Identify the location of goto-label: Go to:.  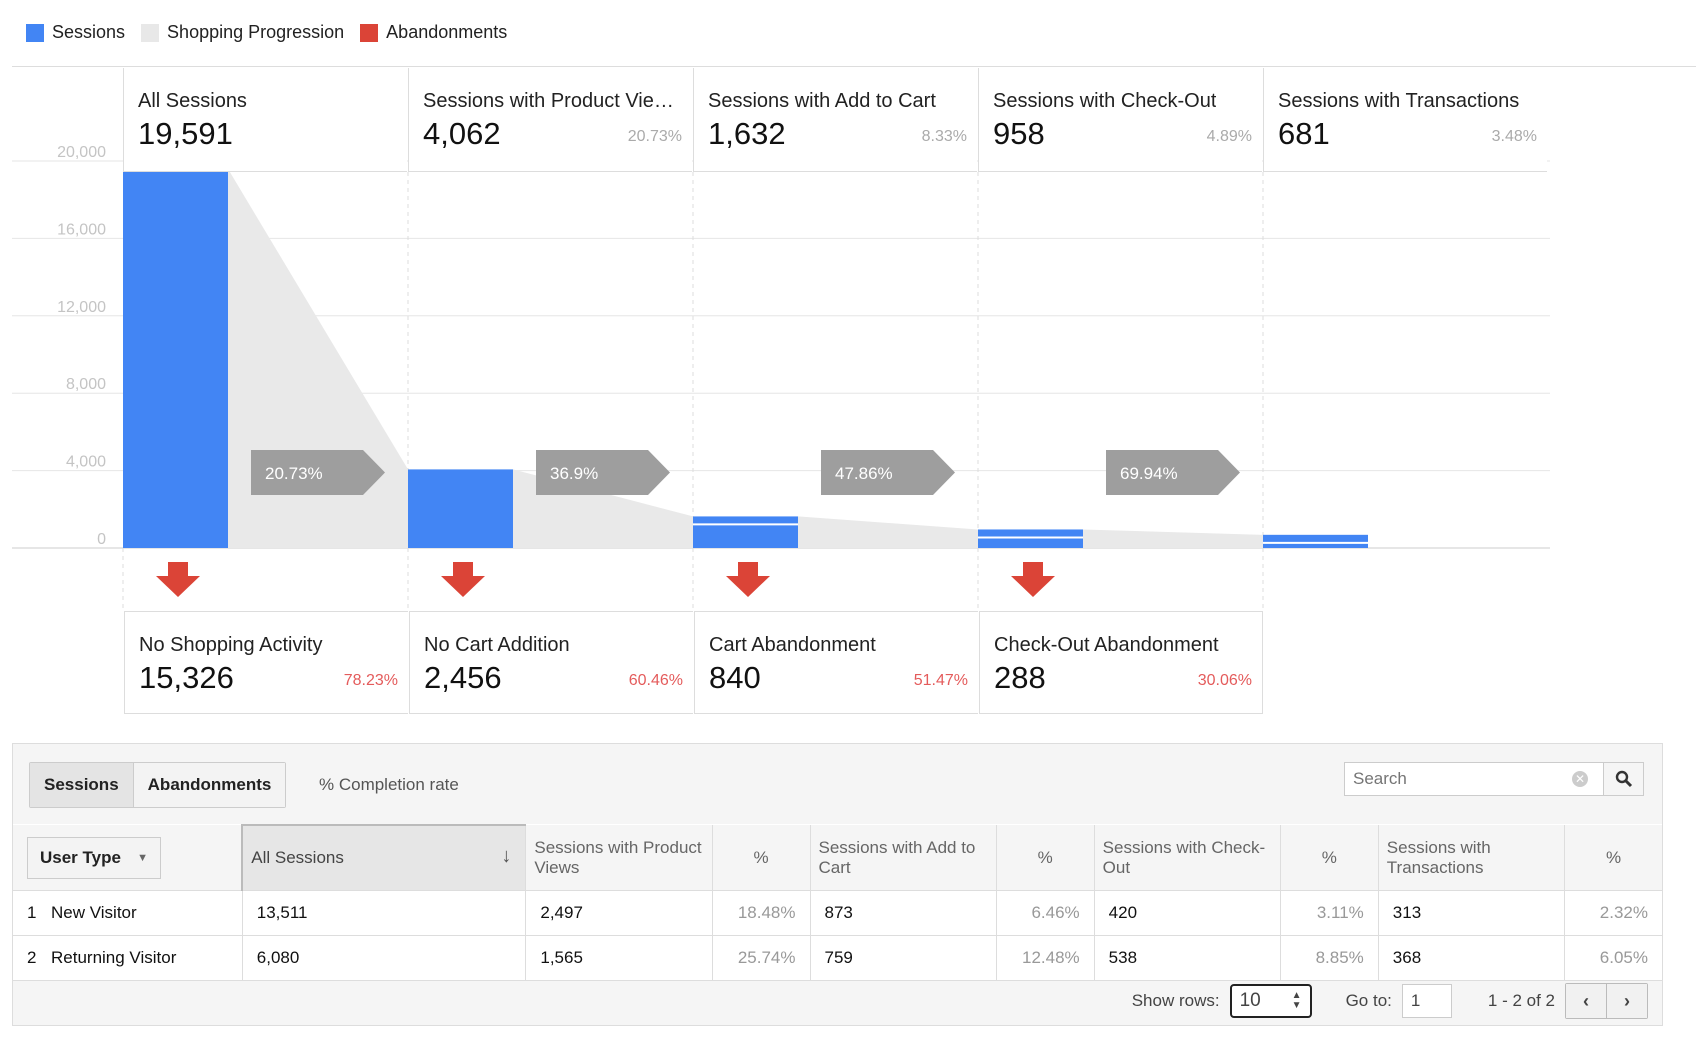
(1368, 1000).